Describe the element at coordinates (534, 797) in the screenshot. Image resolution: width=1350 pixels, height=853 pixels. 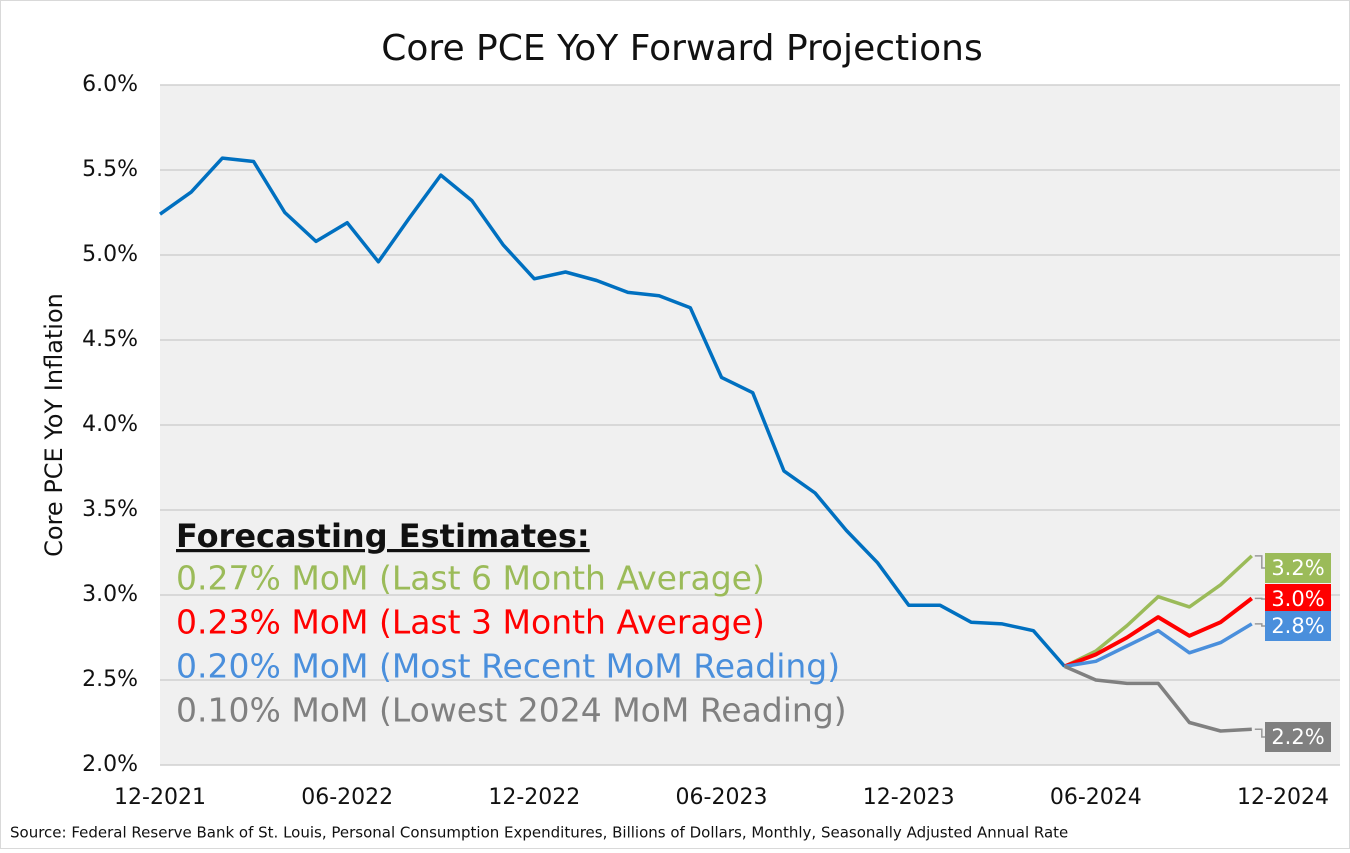
I see `x-tick-label: 12-2022` at that location.